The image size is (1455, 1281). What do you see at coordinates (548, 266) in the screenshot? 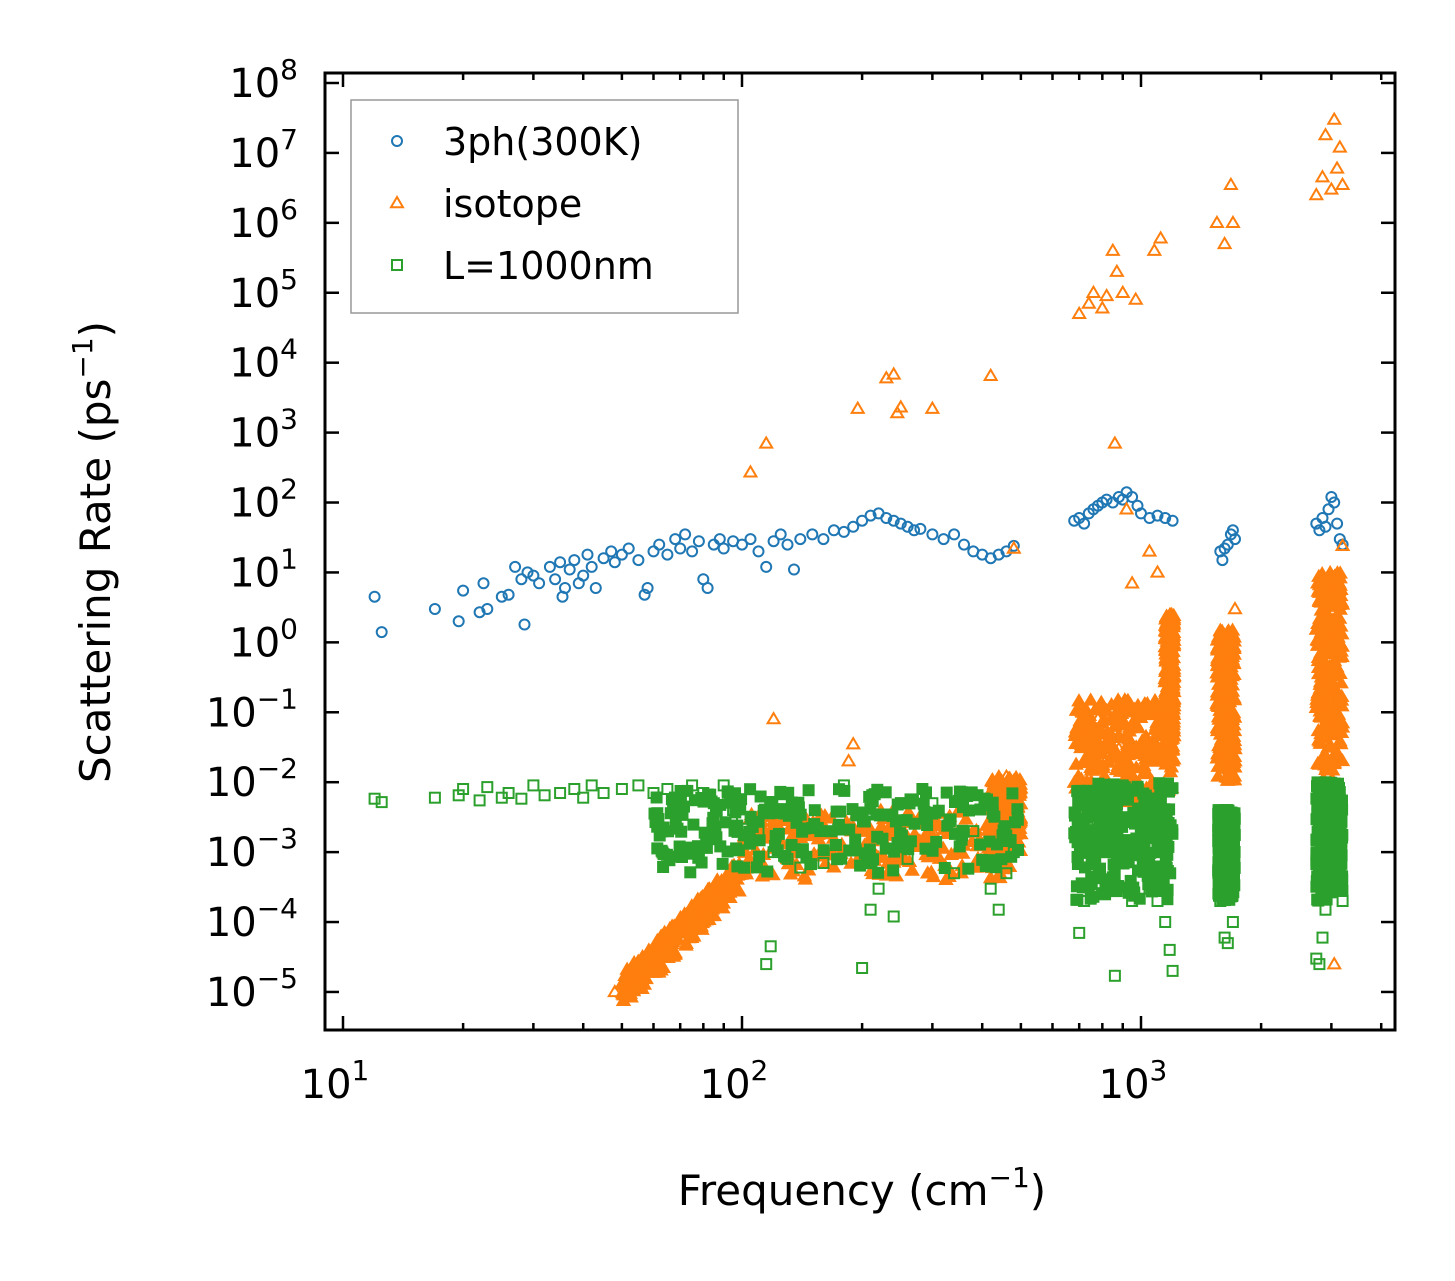
I see `legend-label: L=1000nm` at bounding box center [548, 266].